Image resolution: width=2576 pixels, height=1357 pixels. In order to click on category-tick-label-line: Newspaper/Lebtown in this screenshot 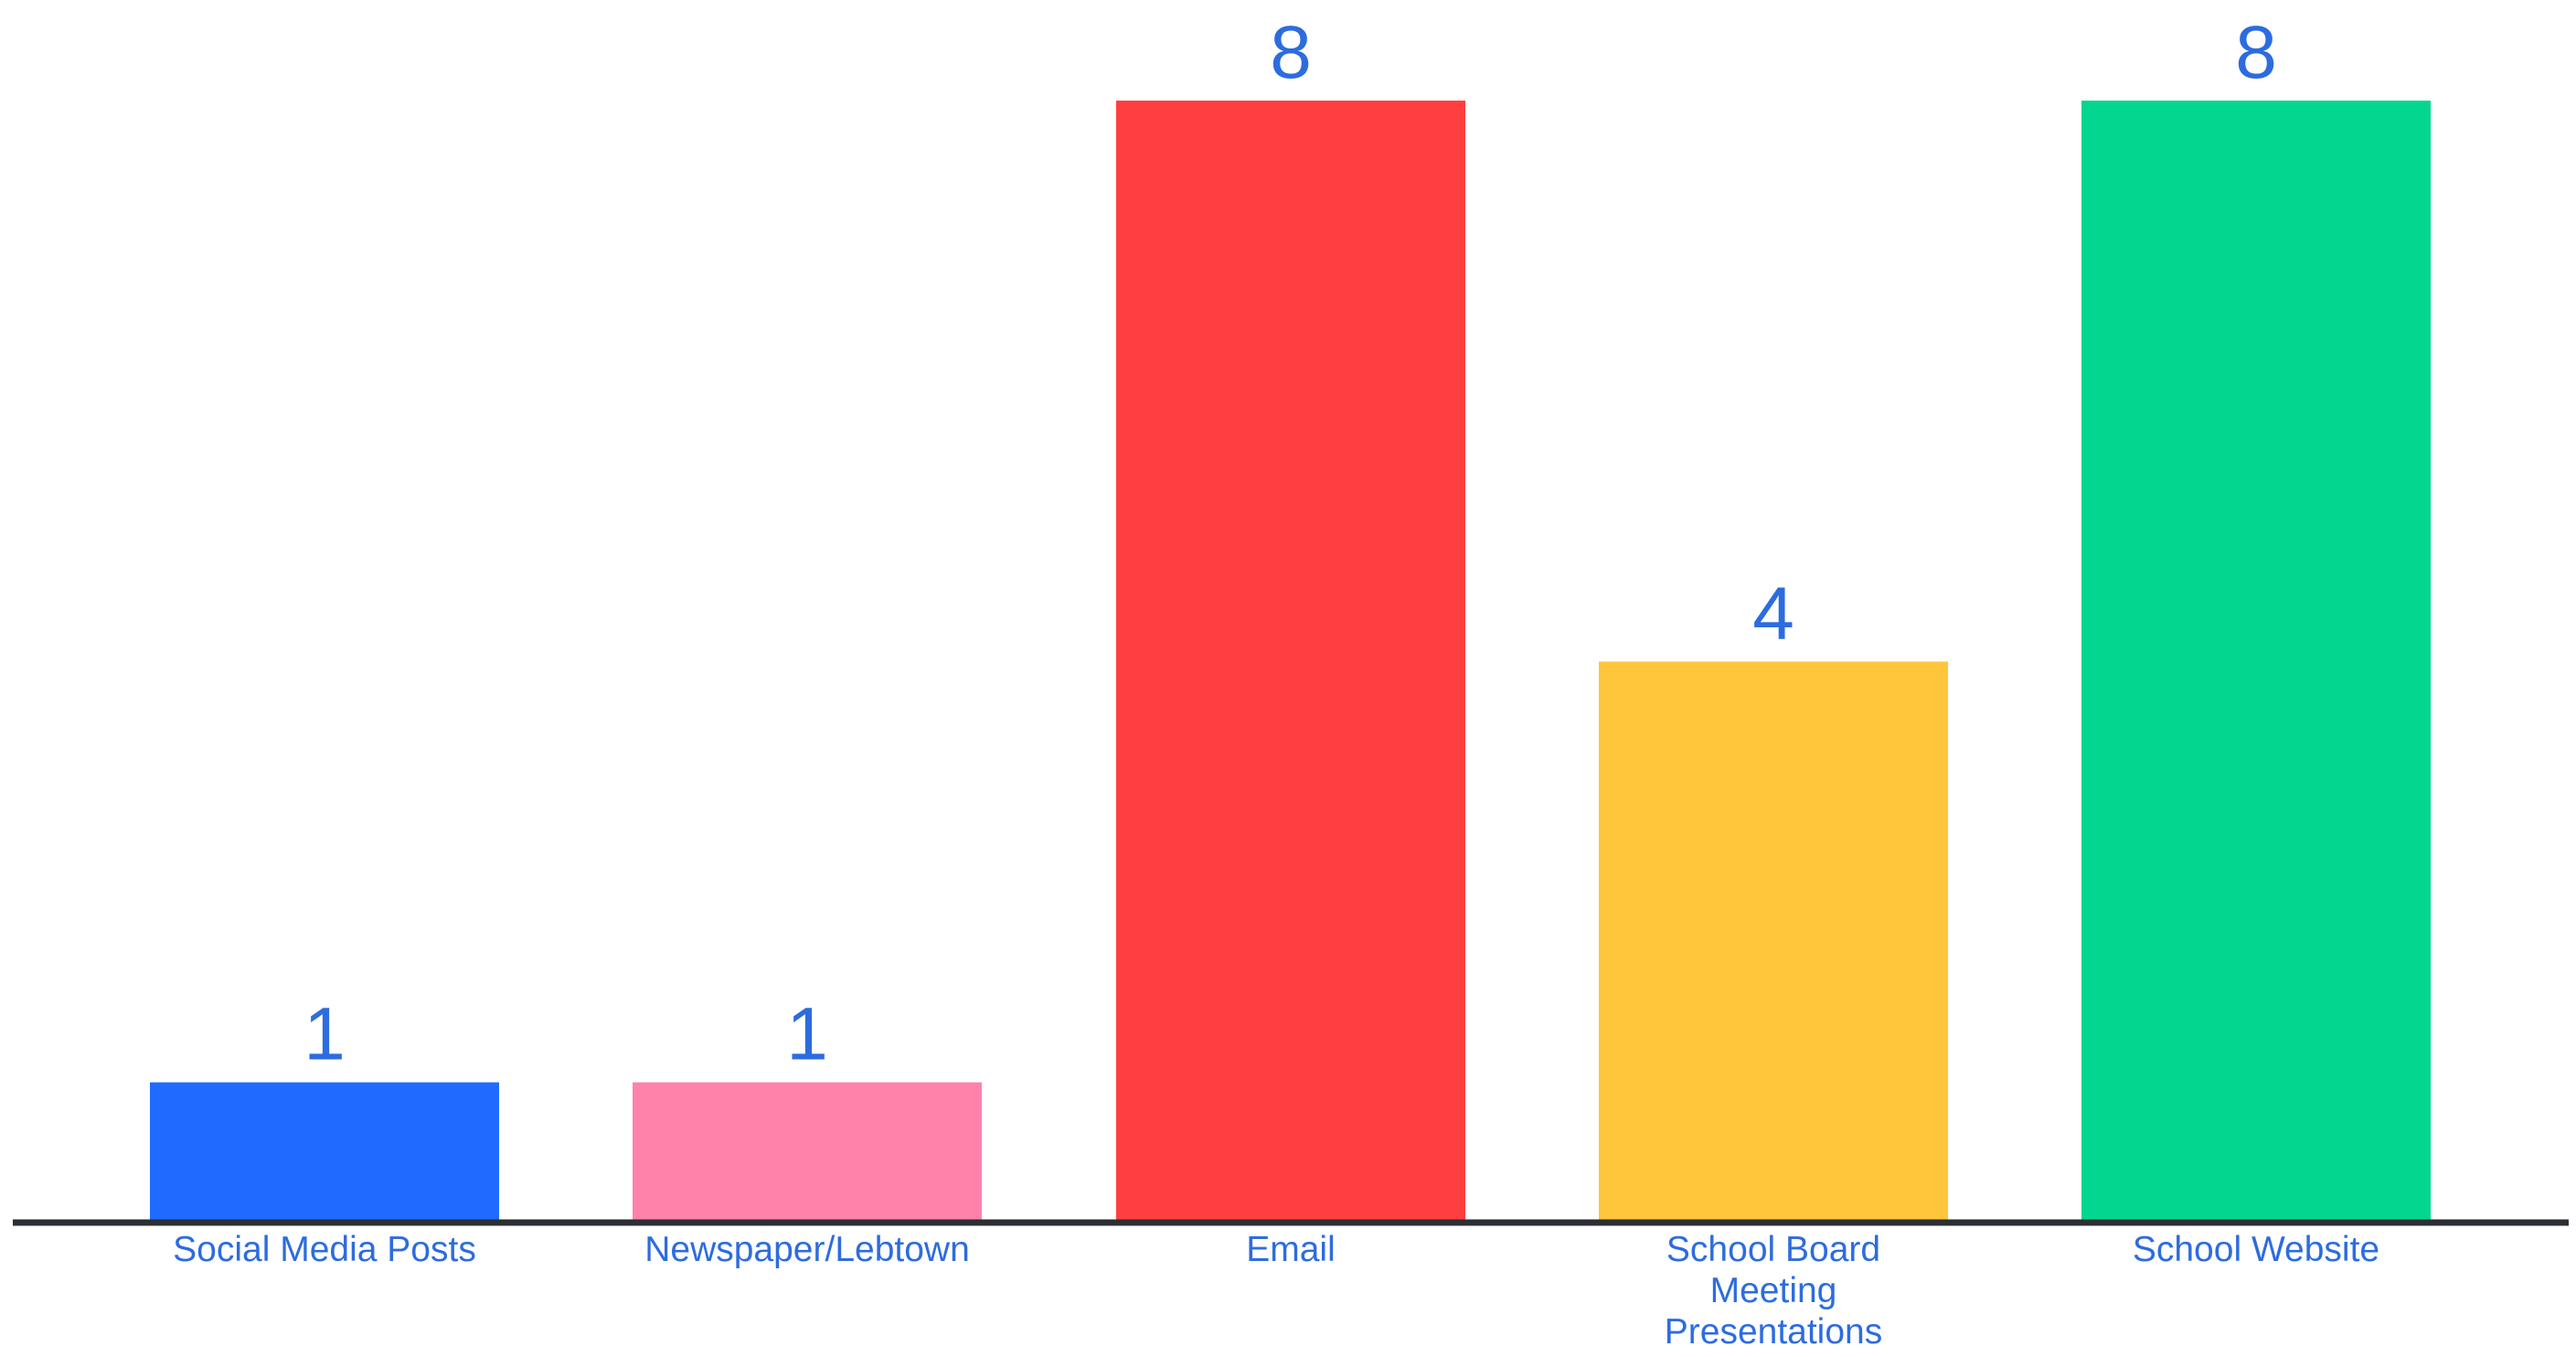, I will do `click(807, 1249)`.